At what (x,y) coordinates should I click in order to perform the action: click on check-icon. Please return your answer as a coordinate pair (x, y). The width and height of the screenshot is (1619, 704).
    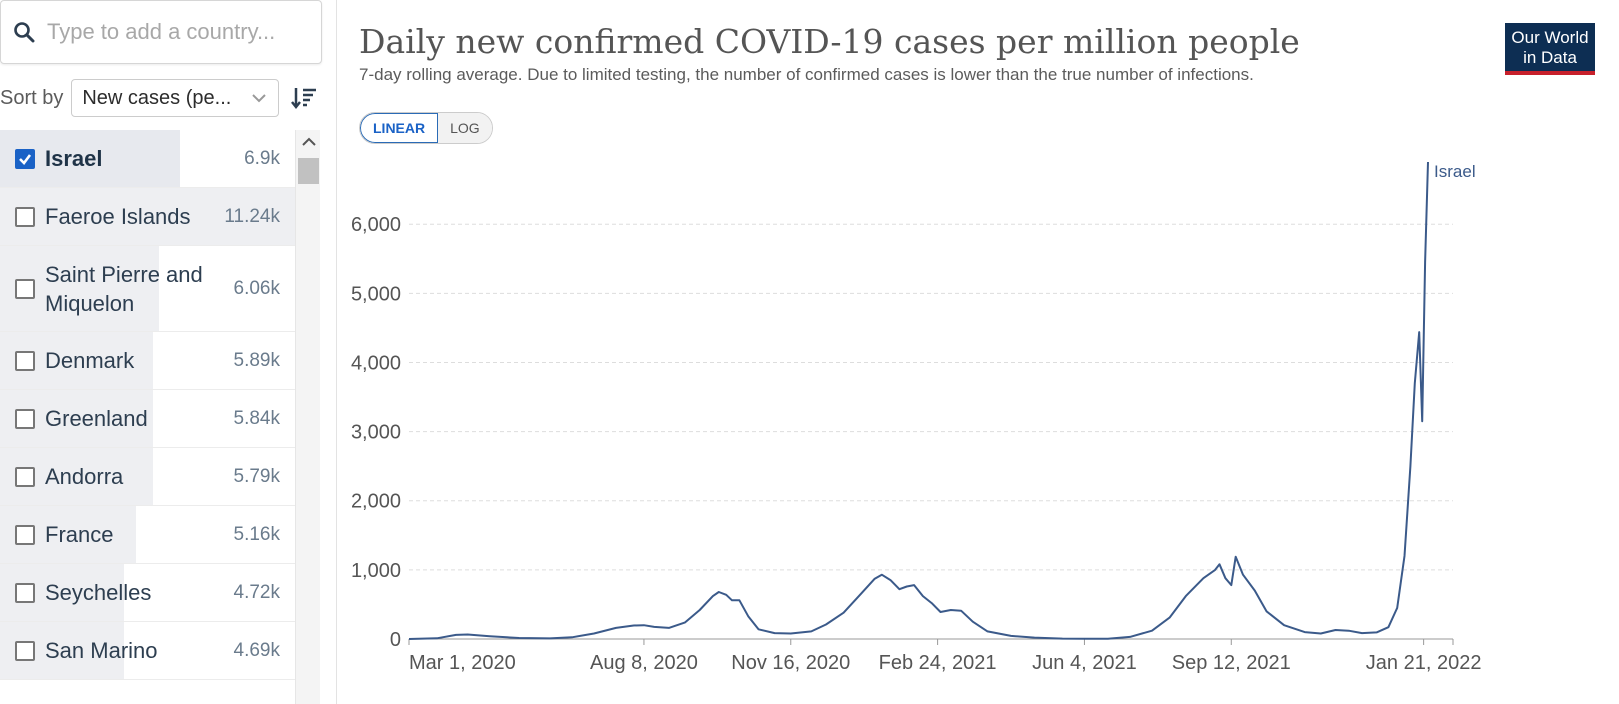
    Looking at the image, I should click on (25, 159).